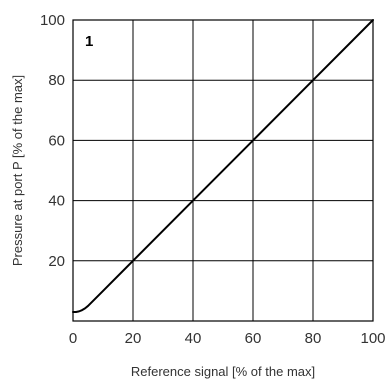  I want to click on y-tick-label: 80, so click(56, 80).